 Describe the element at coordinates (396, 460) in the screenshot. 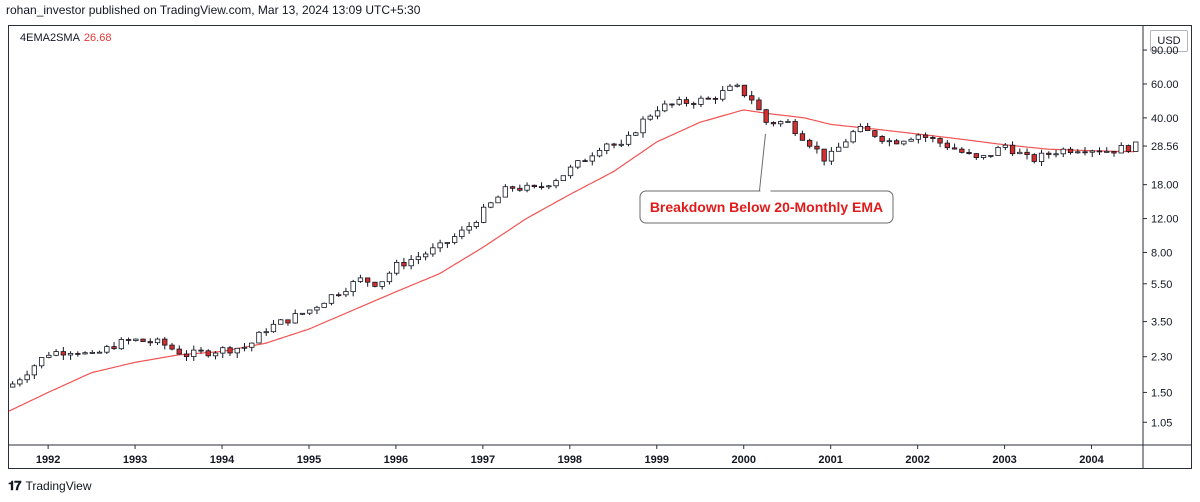

I see `x-tick-label: 1996` at that location.